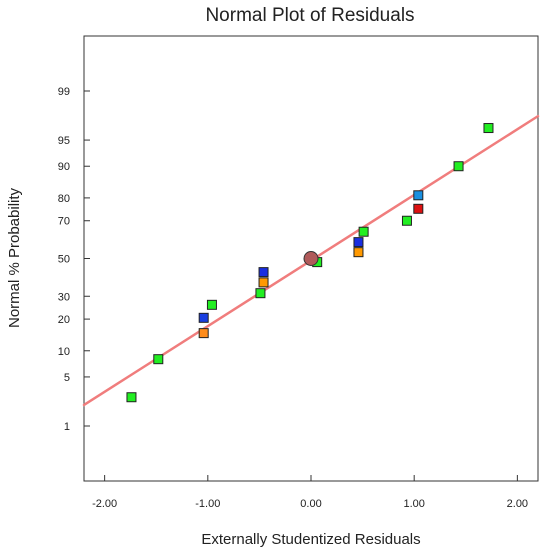 The height and width of the screenshot is (550, 543). What do you see at coordinates (64, 199) in the screenshot?
I see `y-tick-label: 80` at bounding box center [64, 199].